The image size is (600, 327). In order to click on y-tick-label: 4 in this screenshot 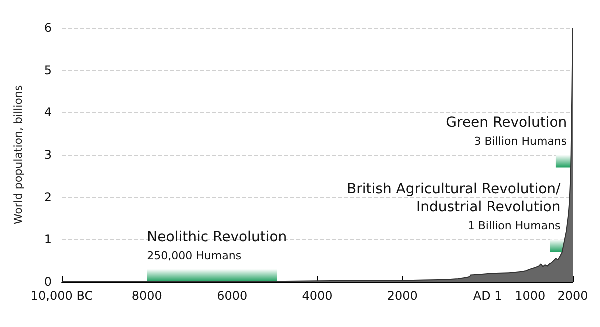, I will do `click(48, 113)`.